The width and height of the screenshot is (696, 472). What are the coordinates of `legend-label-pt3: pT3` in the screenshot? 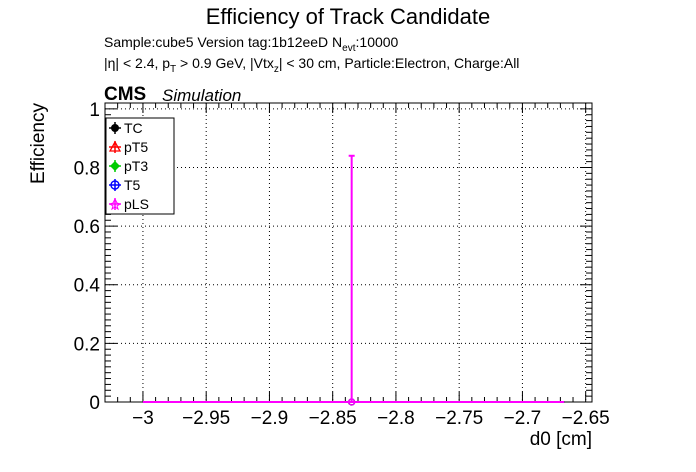 It's located at (136, 166).